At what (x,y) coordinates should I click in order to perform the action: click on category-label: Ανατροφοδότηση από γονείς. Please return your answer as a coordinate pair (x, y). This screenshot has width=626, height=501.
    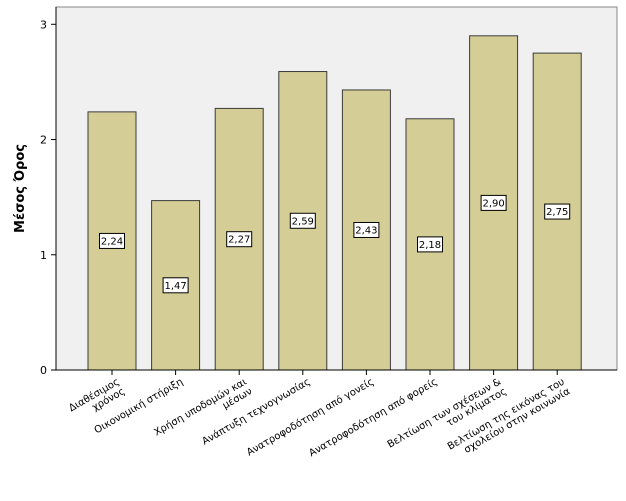
    Looking at the image, I should click on (309, 417).